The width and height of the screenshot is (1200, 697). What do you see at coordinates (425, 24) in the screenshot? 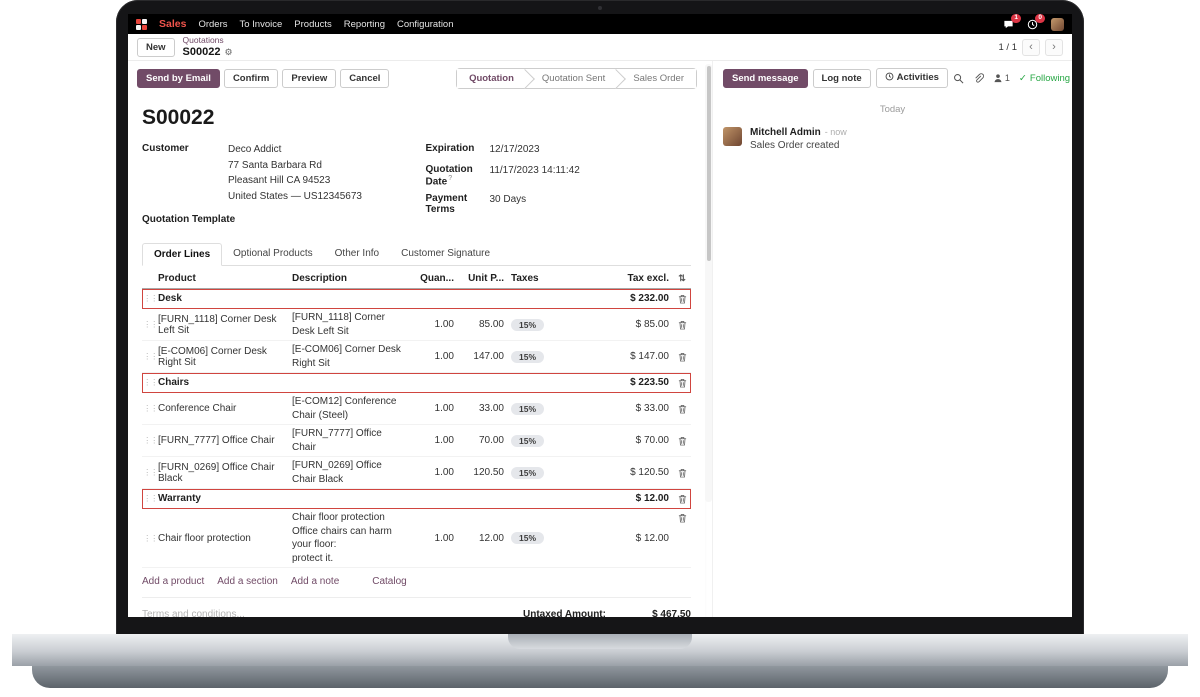
I see `menu-configuration: Configuration` at bounding box center [425, 24].